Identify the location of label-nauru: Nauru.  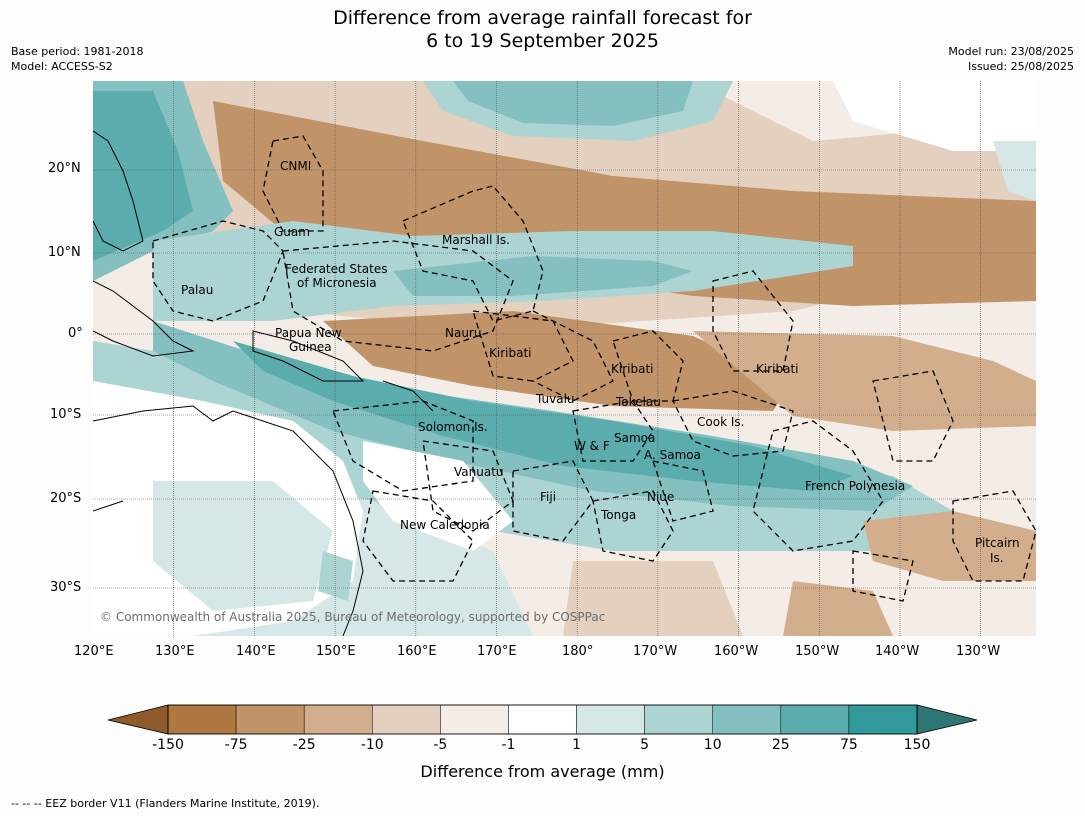
(463, 333).